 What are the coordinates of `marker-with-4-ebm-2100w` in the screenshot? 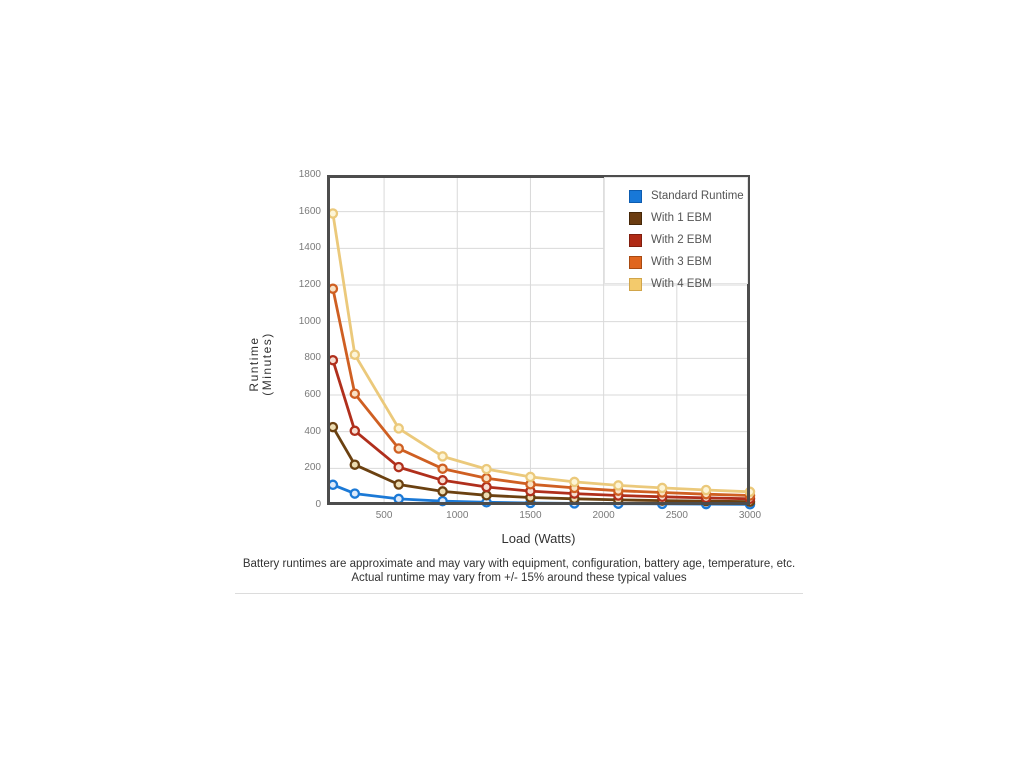 It's located at (618, 485).